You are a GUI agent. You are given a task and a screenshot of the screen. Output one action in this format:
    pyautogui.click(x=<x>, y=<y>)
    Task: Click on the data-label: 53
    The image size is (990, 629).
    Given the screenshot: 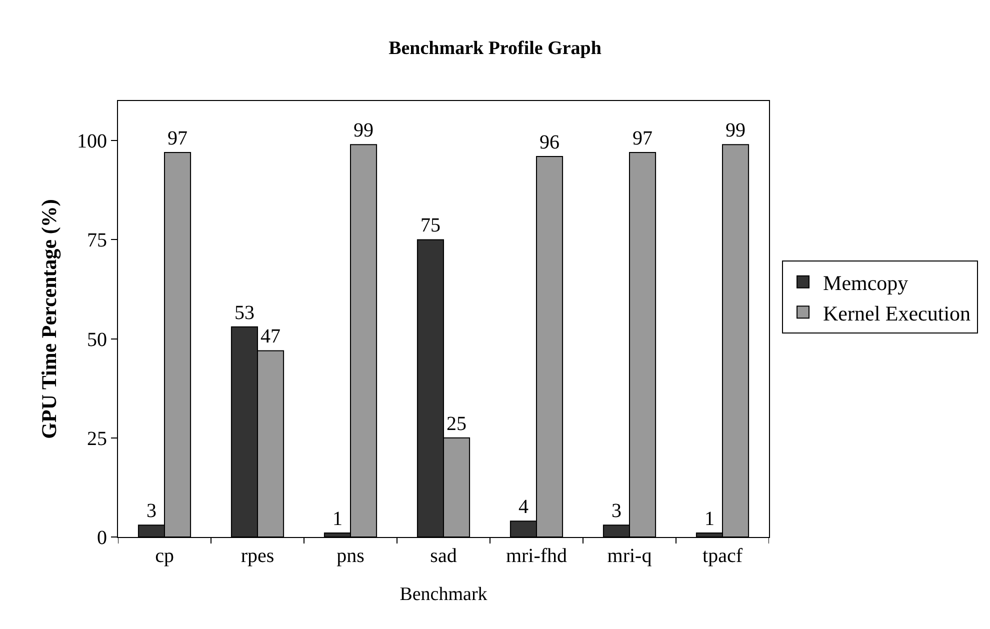 What is the action you would take?
    pyautogui.click(x=244, y=313)
    